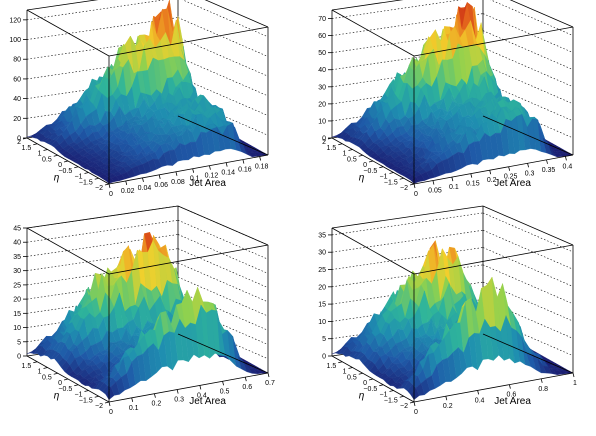  I want to click on z-tick-label: 10, so click(322, 121).